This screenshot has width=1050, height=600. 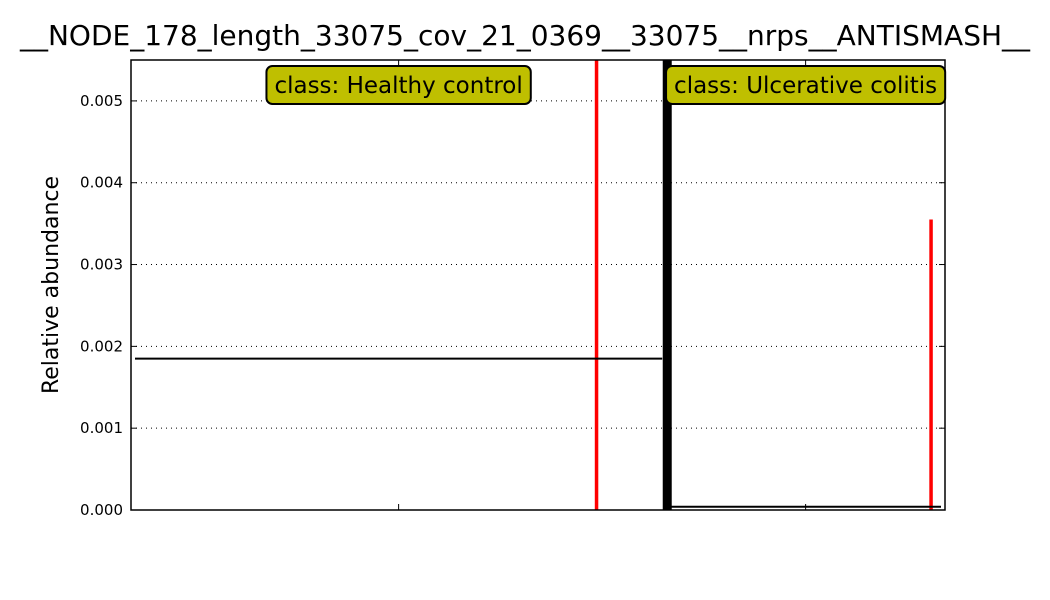 I want to click on y-axis-label: Relative abundance, so click(x=51, y=285).